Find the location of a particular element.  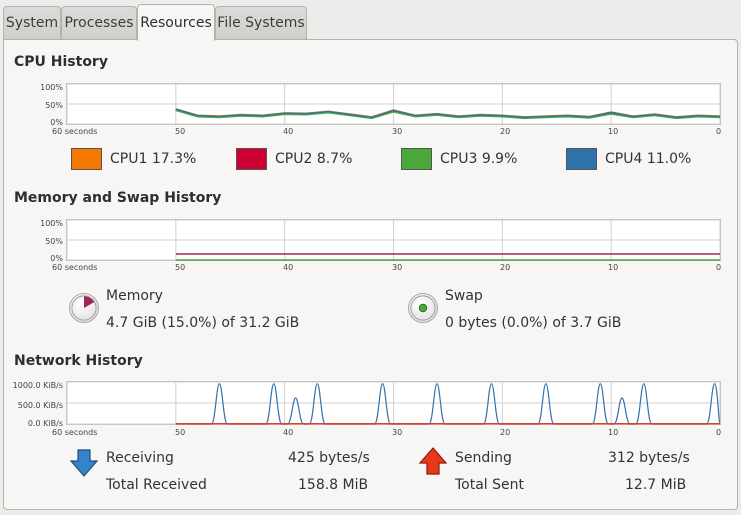

swap-value: 0 bytes (0.0%) of 3.7 GiB is located at coordinates (533, 323).